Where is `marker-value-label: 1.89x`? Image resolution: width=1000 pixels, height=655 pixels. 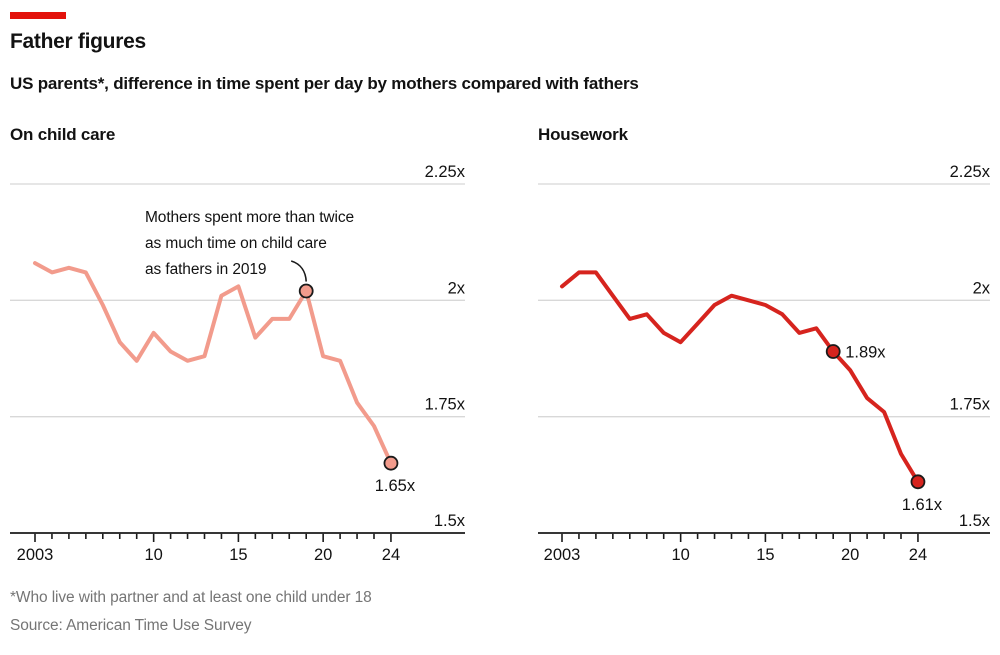
marker-value-label: 1.89x is located at coordinates (865, 353).